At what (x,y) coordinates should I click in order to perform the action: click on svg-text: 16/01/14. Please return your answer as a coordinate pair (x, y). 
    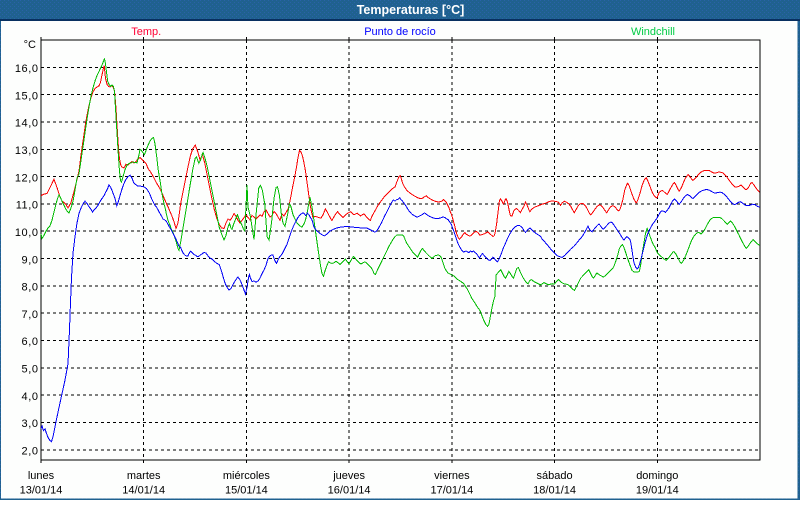
    Looking at the image, I should click on (349, 491).